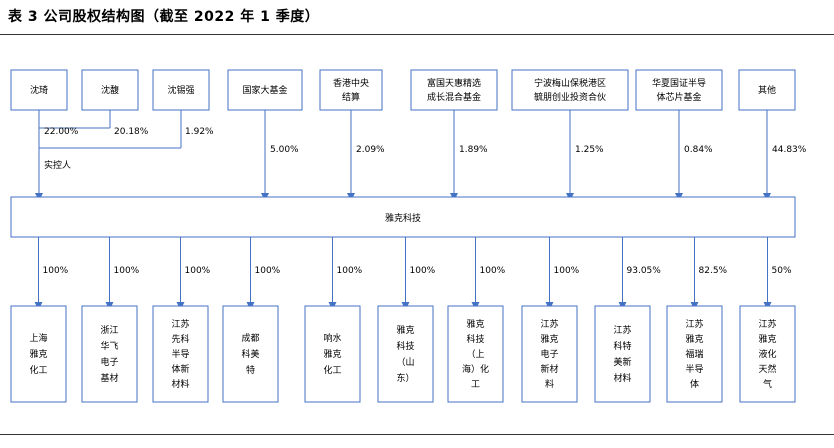 The width and height of the screenshot is (834, 448). What do you see at coordinates (782, 271) in the screenshot?
I see `pct-sub11: 50%` at bounding box center [782, 271].